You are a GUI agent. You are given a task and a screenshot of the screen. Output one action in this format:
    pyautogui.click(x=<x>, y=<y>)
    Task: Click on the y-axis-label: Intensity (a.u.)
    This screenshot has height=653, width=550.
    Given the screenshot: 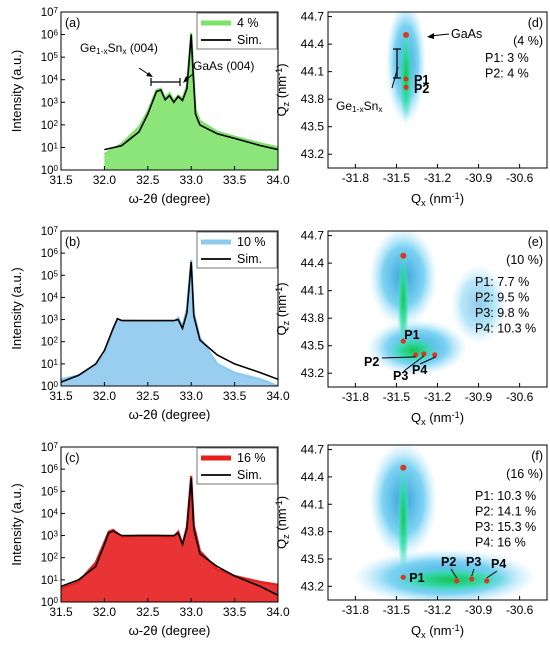 What is the action you would take?
    pyautogui.click(x=16, y=524)
    